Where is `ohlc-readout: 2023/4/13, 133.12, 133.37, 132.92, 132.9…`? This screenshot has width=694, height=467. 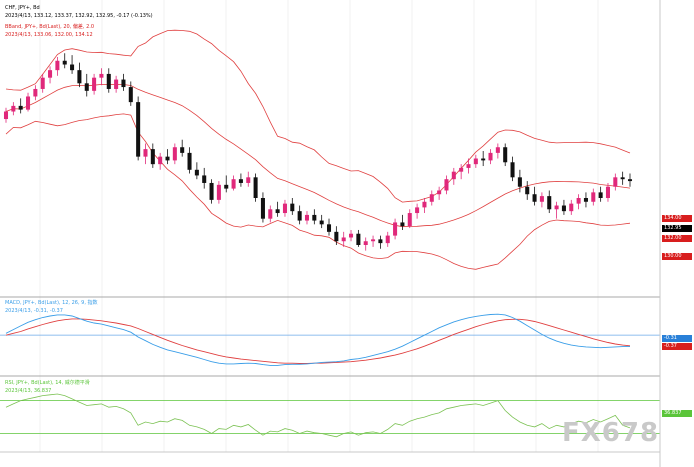
ohlc-readout: 2023/4/13, 133.12, 133.37, 132.92, 132.9… is located at coordinates (79, 16).